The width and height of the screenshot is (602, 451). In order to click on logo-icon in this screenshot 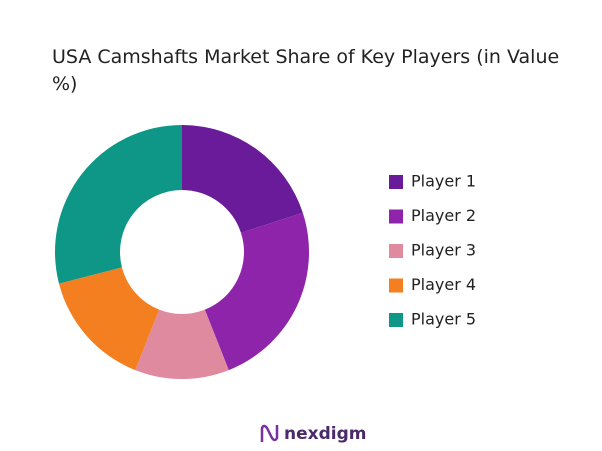, I will do `click(269, 433)`.